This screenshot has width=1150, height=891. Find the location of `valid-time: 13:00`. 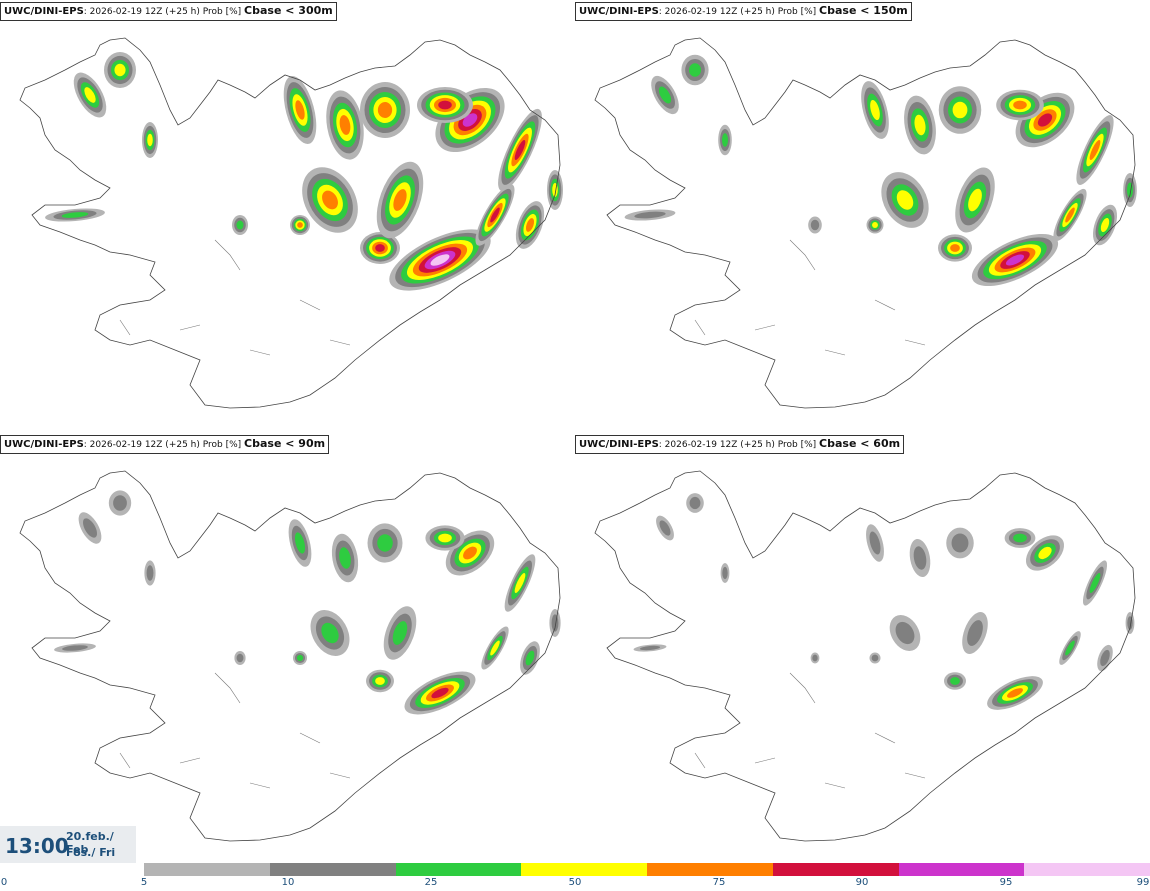

valid-time: 13:00 is located at coordinates (37, 846).